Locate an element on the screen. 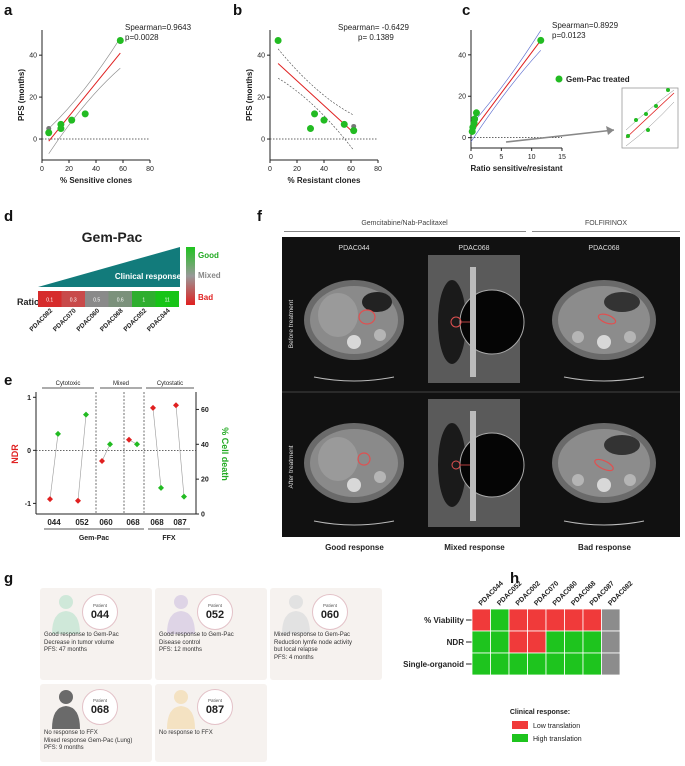  clinical-response-label: Clinical response is located at coordinates (148, 276).